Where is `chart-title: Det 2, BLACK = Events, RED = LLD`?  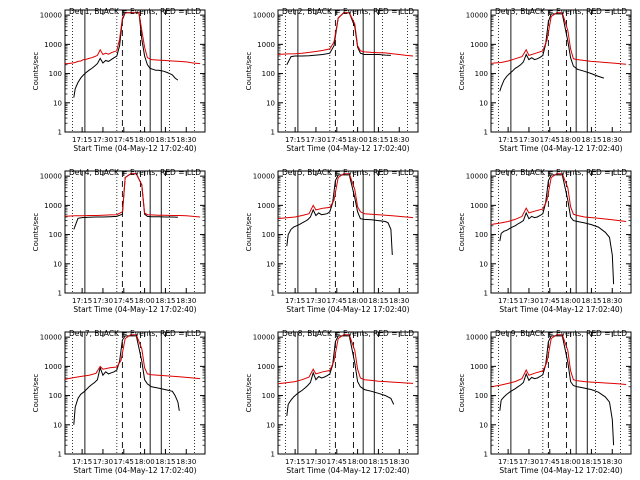
chart-title: Det 2, BLACK = Events, RED = LLD is located at coordinates (348, 11).